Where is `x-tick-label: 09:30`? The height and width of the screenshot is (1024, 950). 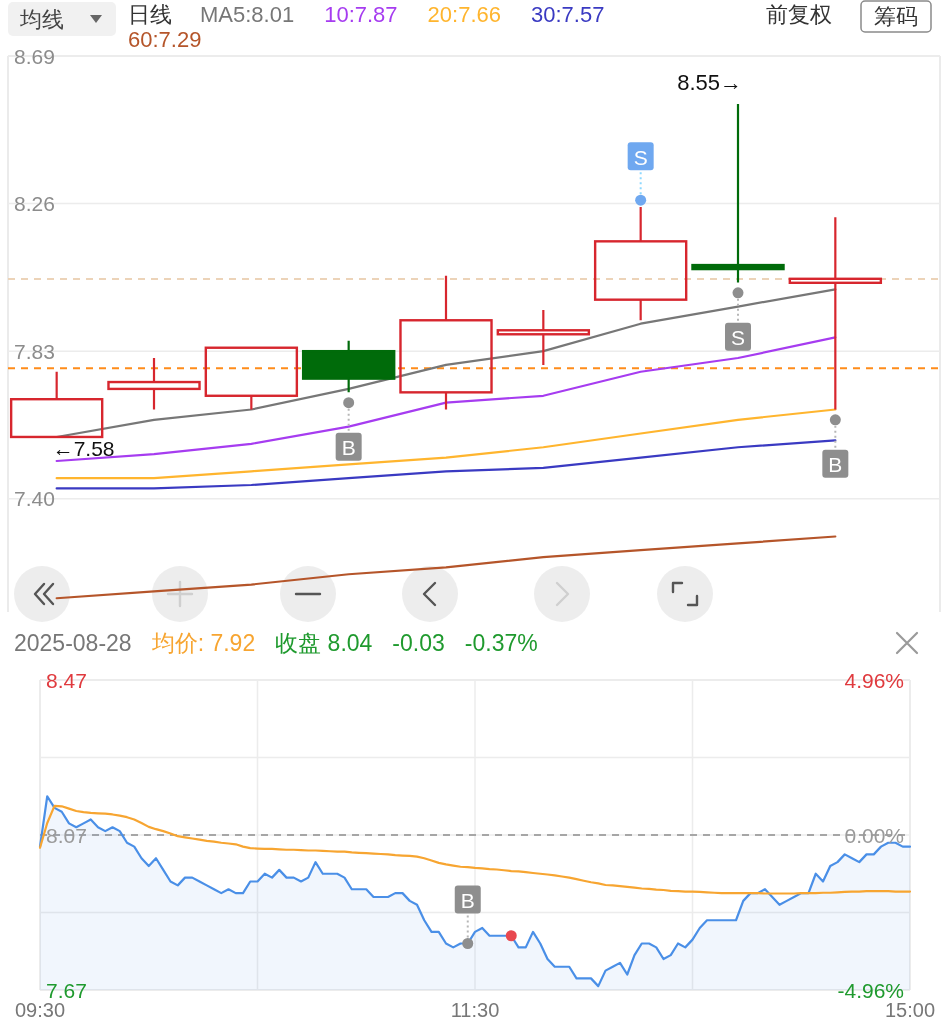 x-tick-label: 09:30 is located at coordinates (40, 1010).